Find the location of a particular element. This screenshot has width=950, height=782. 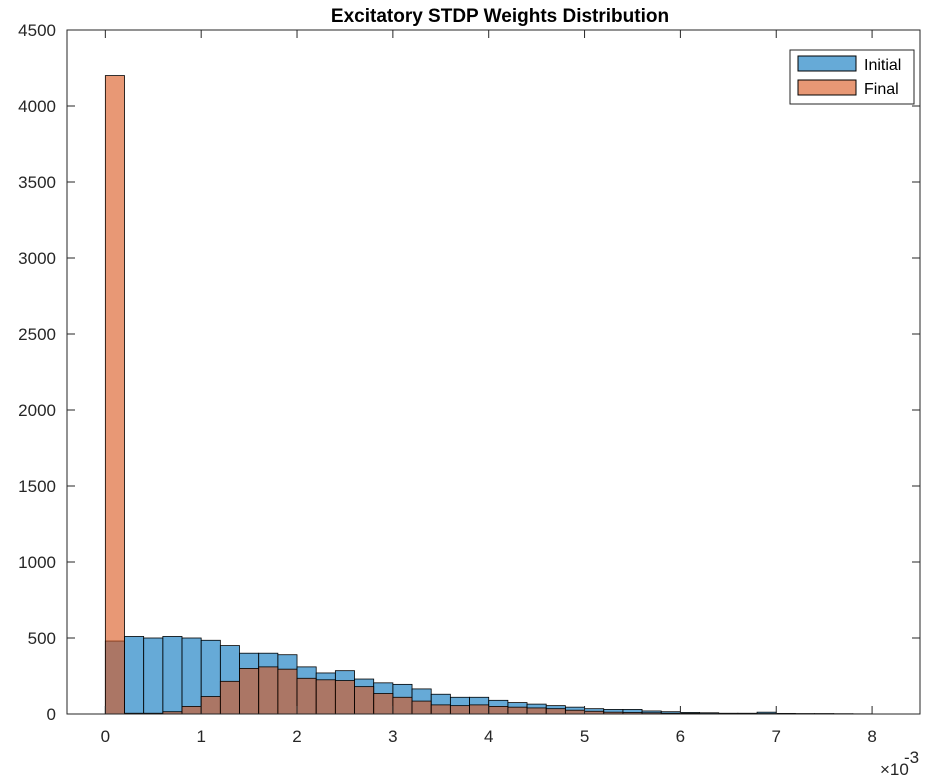

y-tick-label: 4000 is located at coordinates (37, 106).